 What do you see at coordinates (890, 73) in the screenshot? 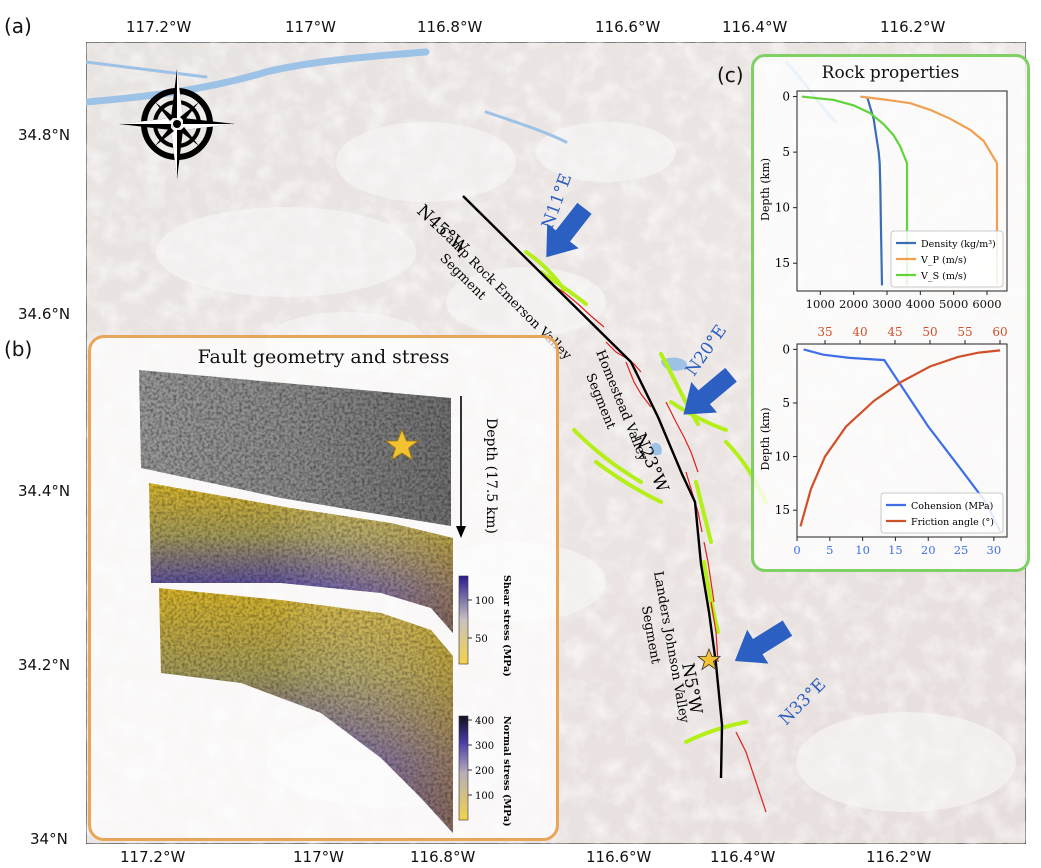
I see `rock-panel-title: Rock properties` at bounding box center [890, 73].